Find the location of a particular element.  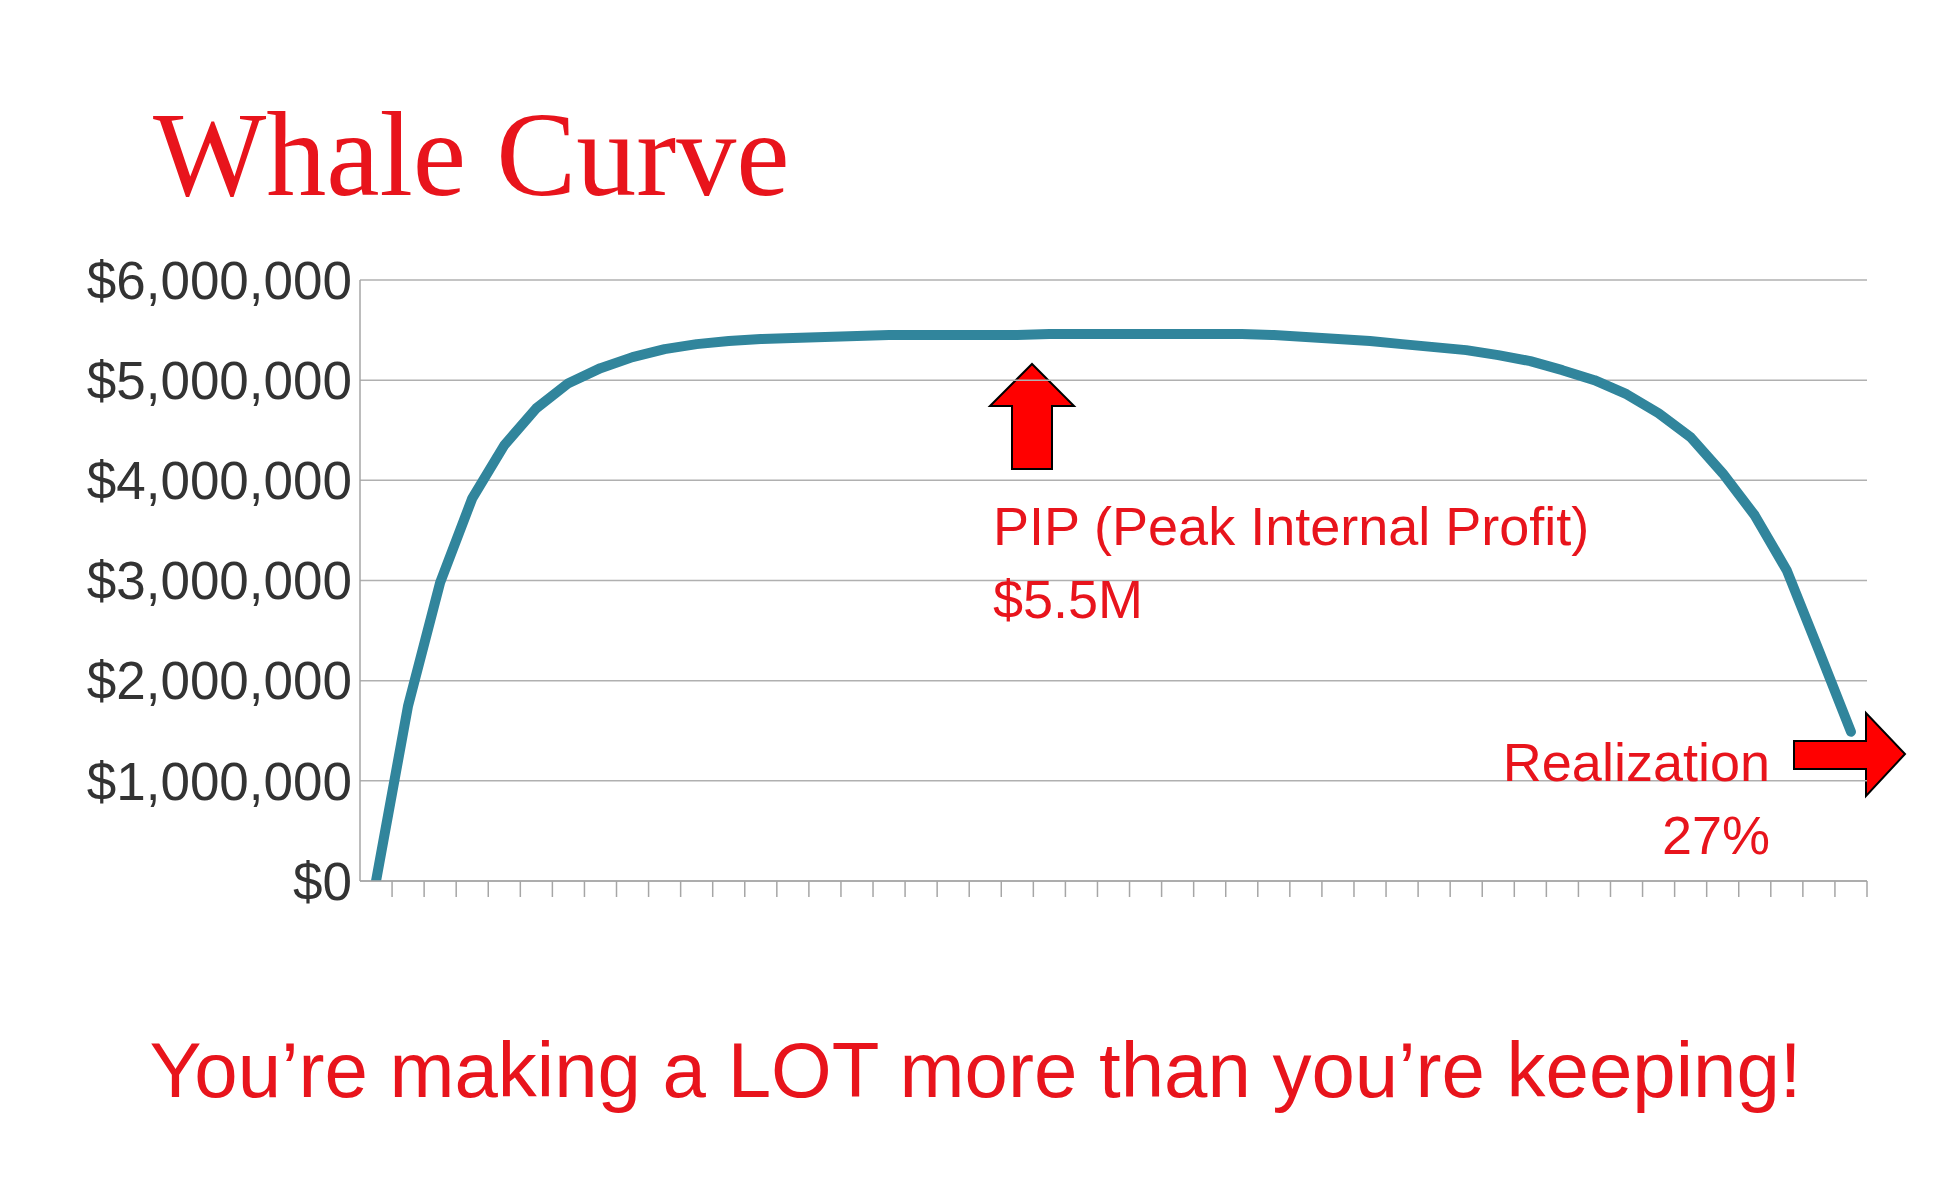

y-tick-label: $0 is located at coordinates (322, 881).